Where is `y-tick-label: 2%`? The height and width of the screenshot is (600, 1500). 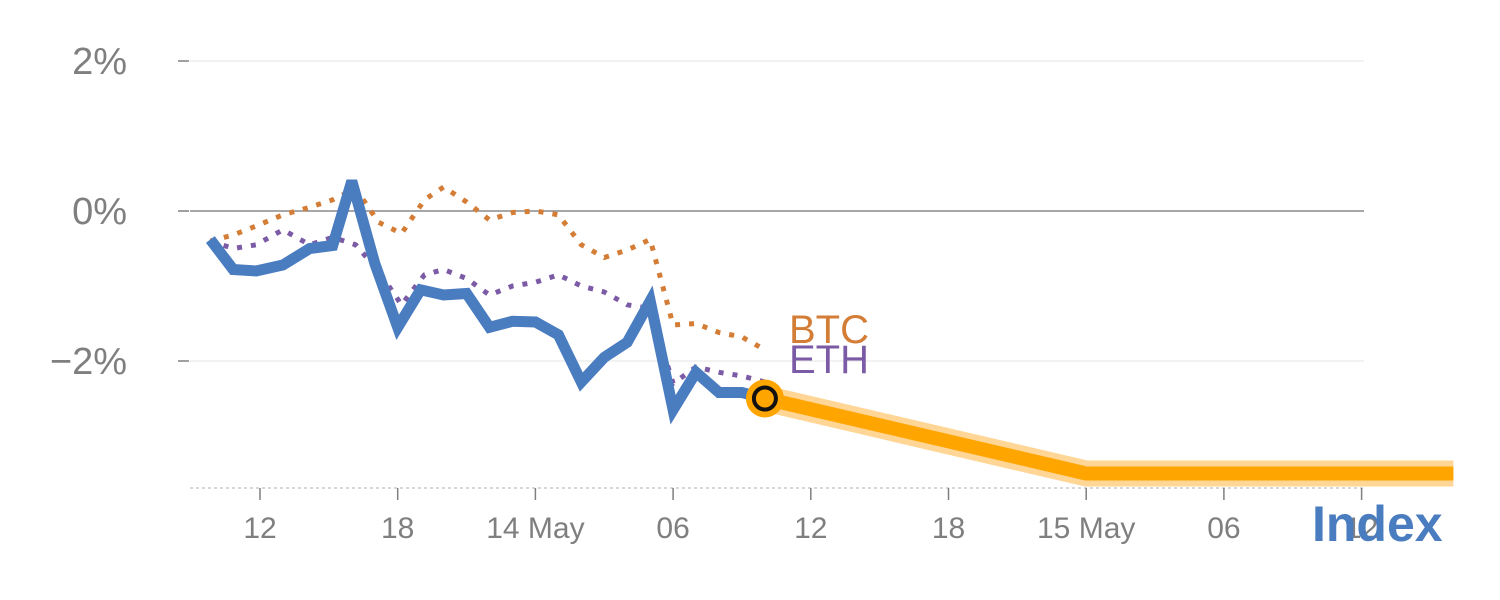 y-tick-label: 2% is located at coordinates (99, 62).